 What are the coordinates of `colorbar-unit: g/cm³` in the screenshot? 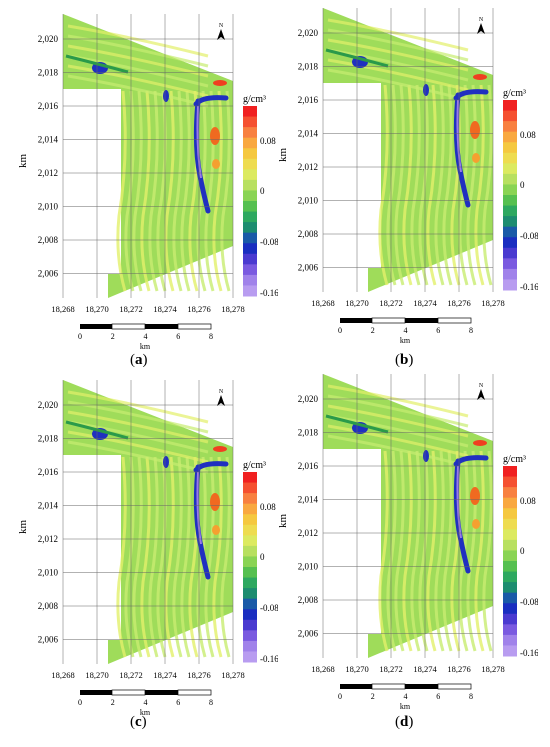 It's located at (254, 465).